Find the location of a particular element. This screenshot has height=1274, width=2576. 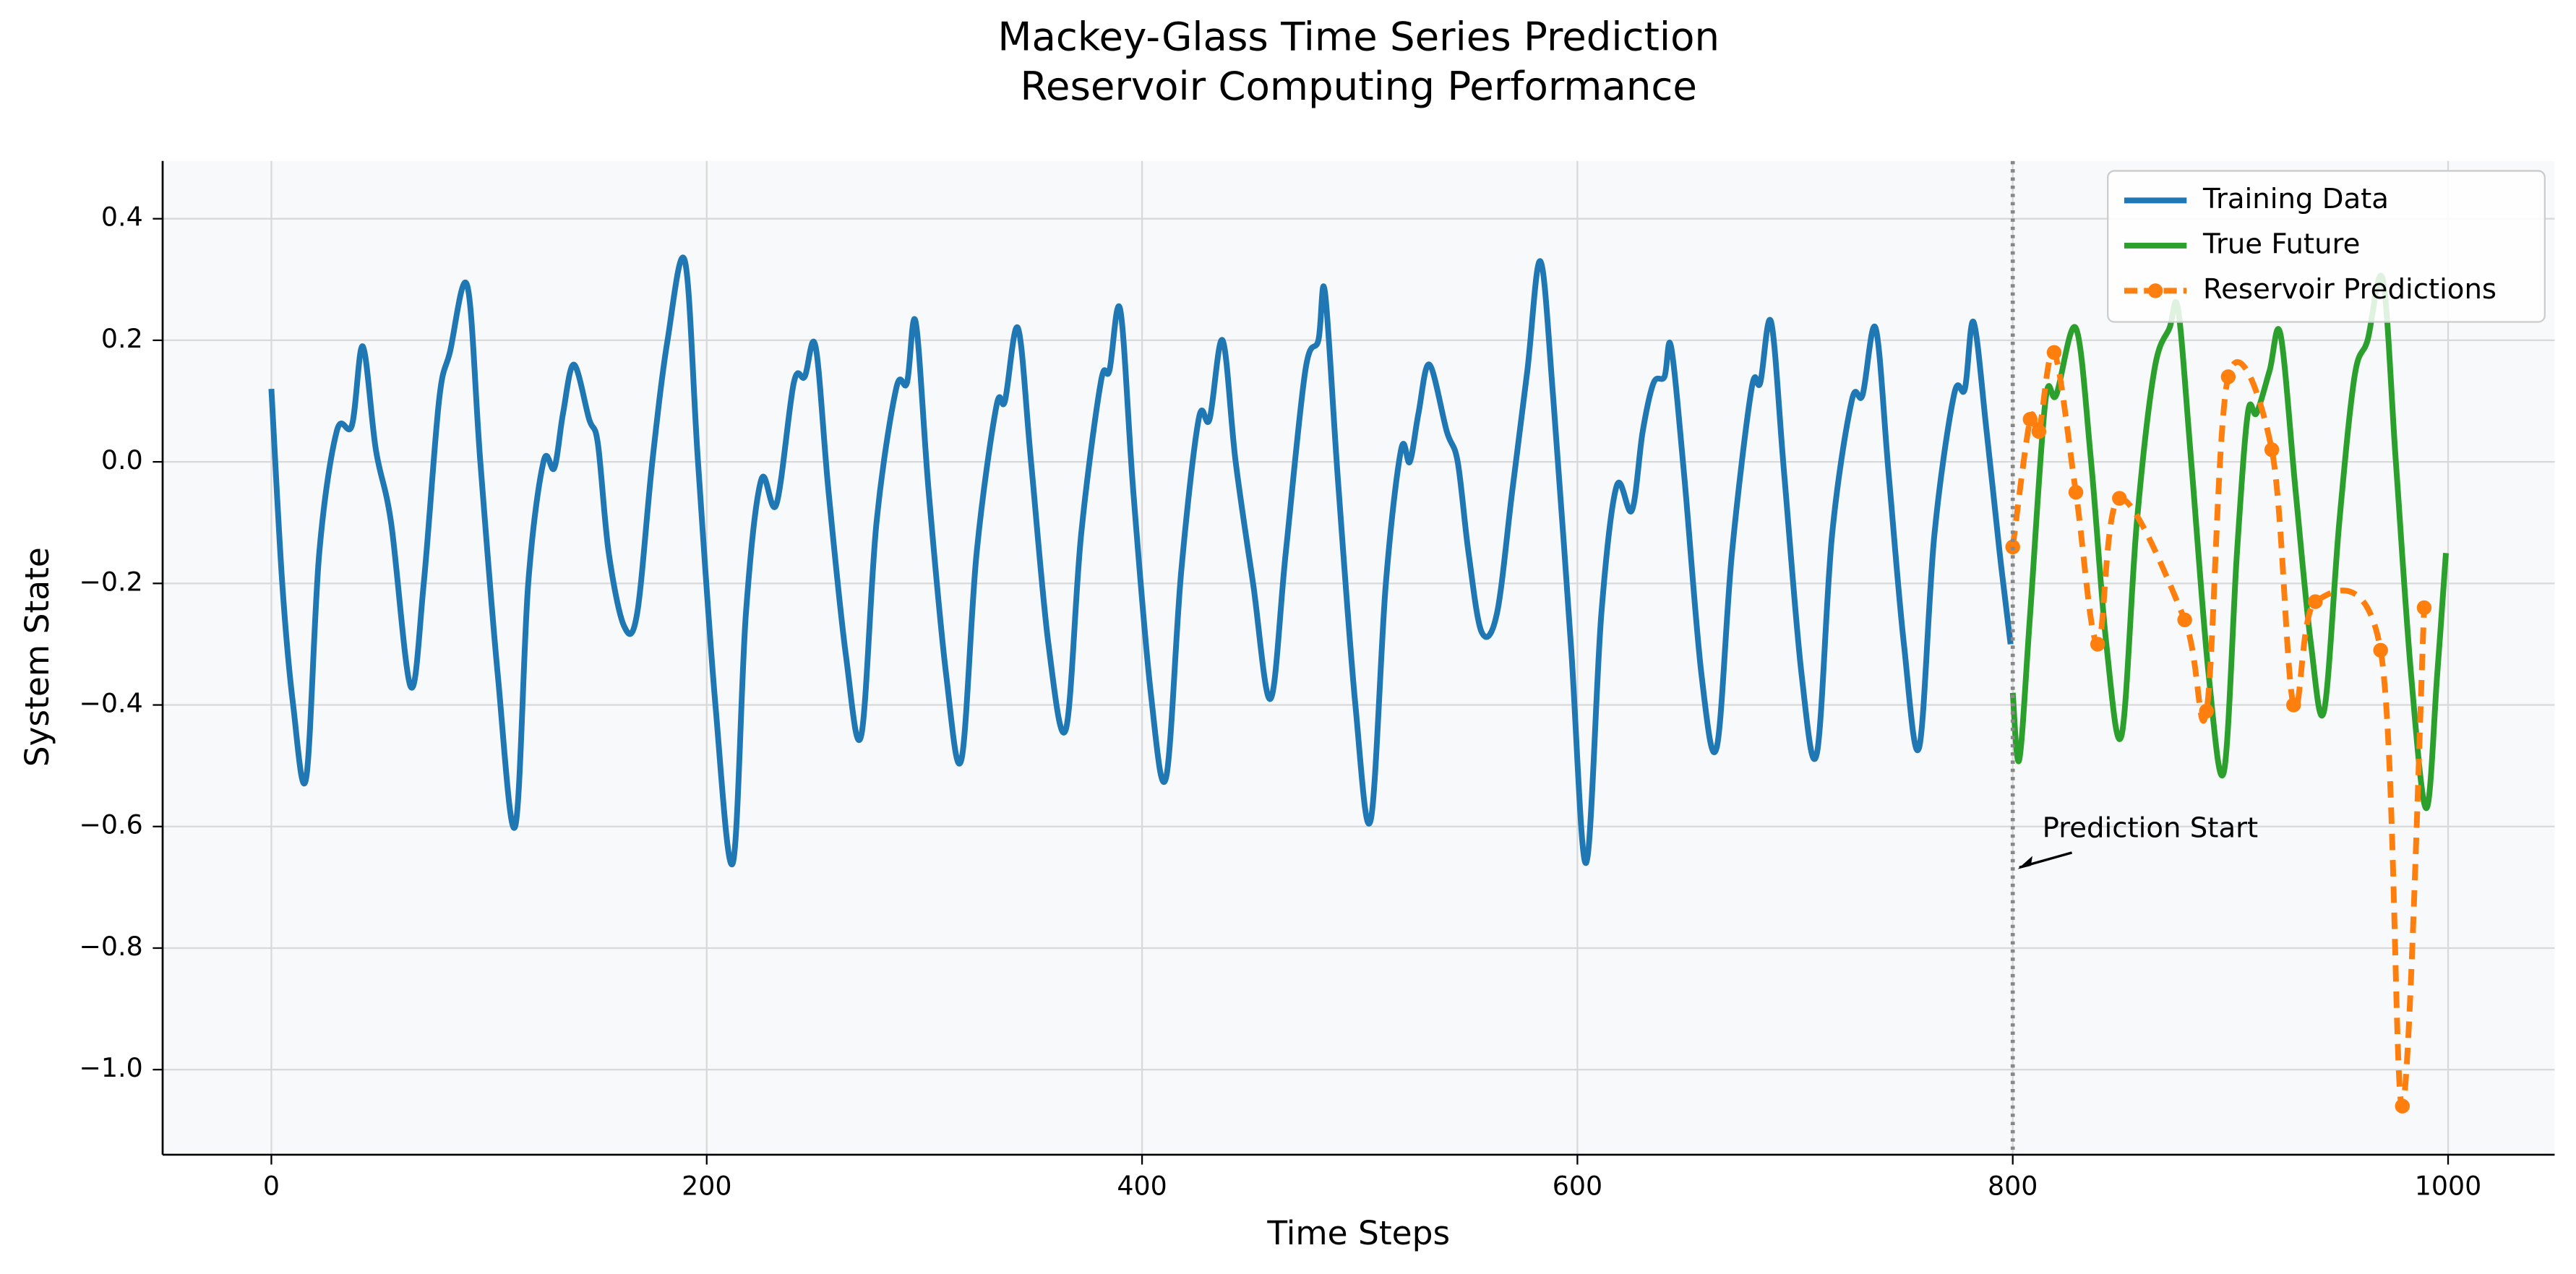

legend-label: True Future is located at coordinates (2281, 244).